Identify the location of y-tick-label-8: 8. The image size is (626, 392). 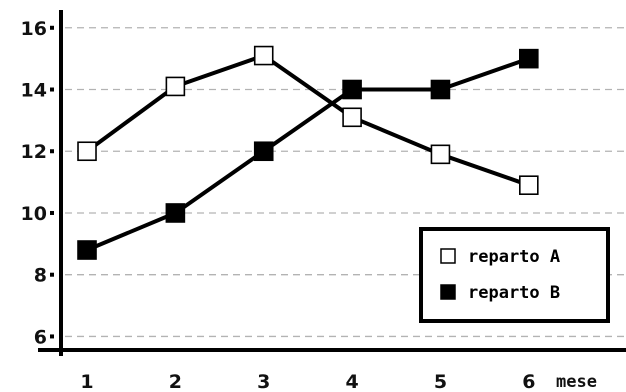
(40, 276).